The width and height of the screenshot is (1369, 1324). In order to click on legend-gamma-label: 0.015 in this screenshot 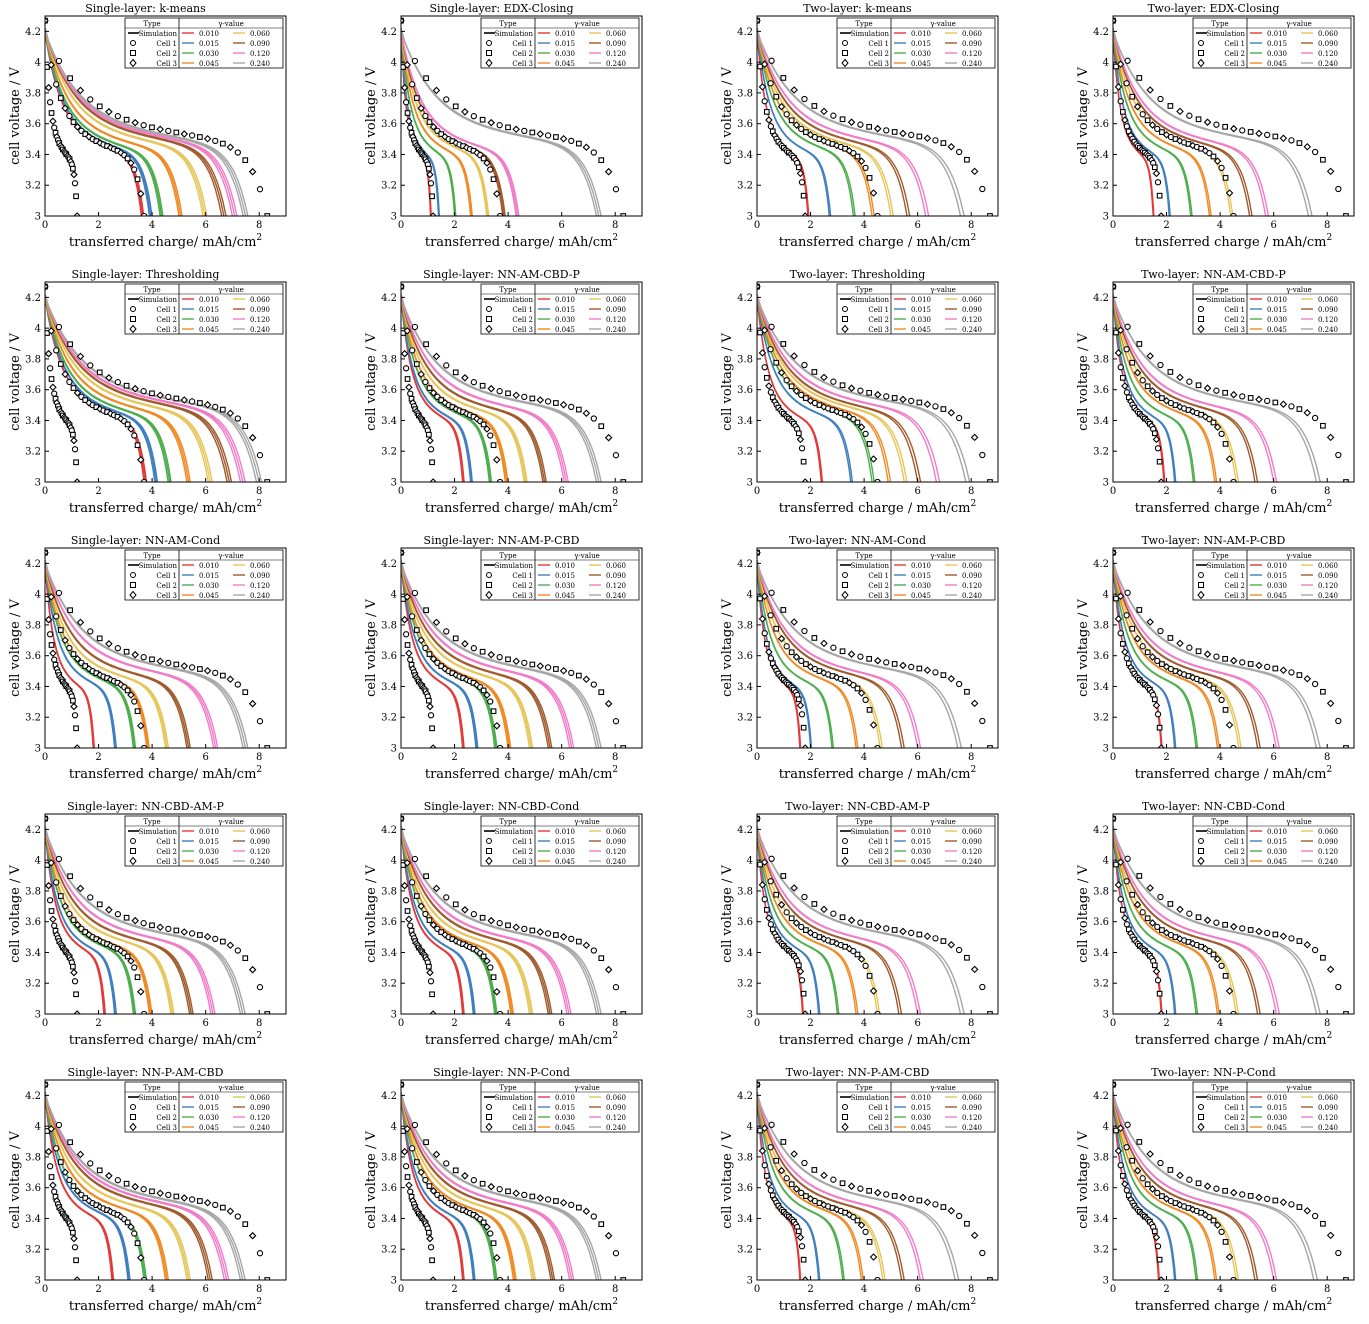, I will do `click(565, 44)`.